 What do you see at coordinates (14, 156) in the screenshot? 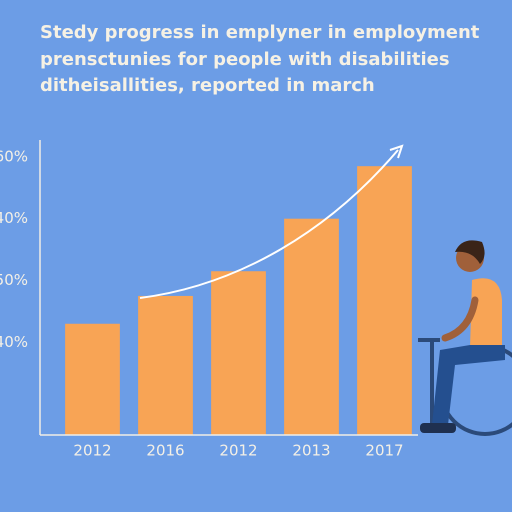
I see `y-tick-label: 60%` at bounding box center [14, 156].